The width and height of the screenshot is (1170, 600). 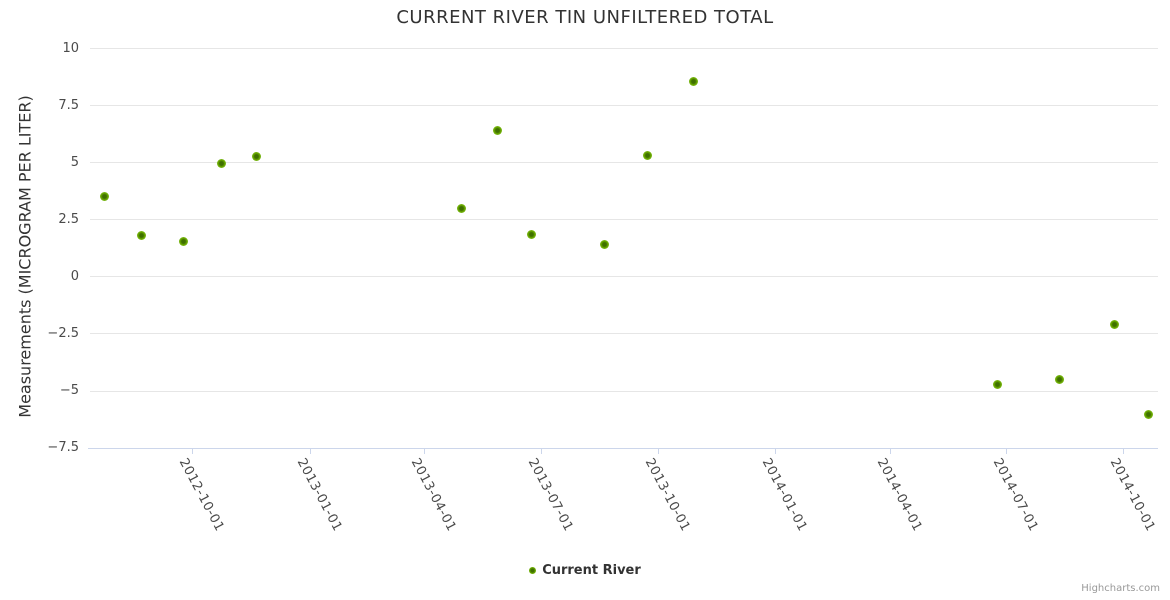 What do you see at coordinates (69, 390) in the screenshot?
I see `y-tick-label: −5` at bounding box center [69, 390].